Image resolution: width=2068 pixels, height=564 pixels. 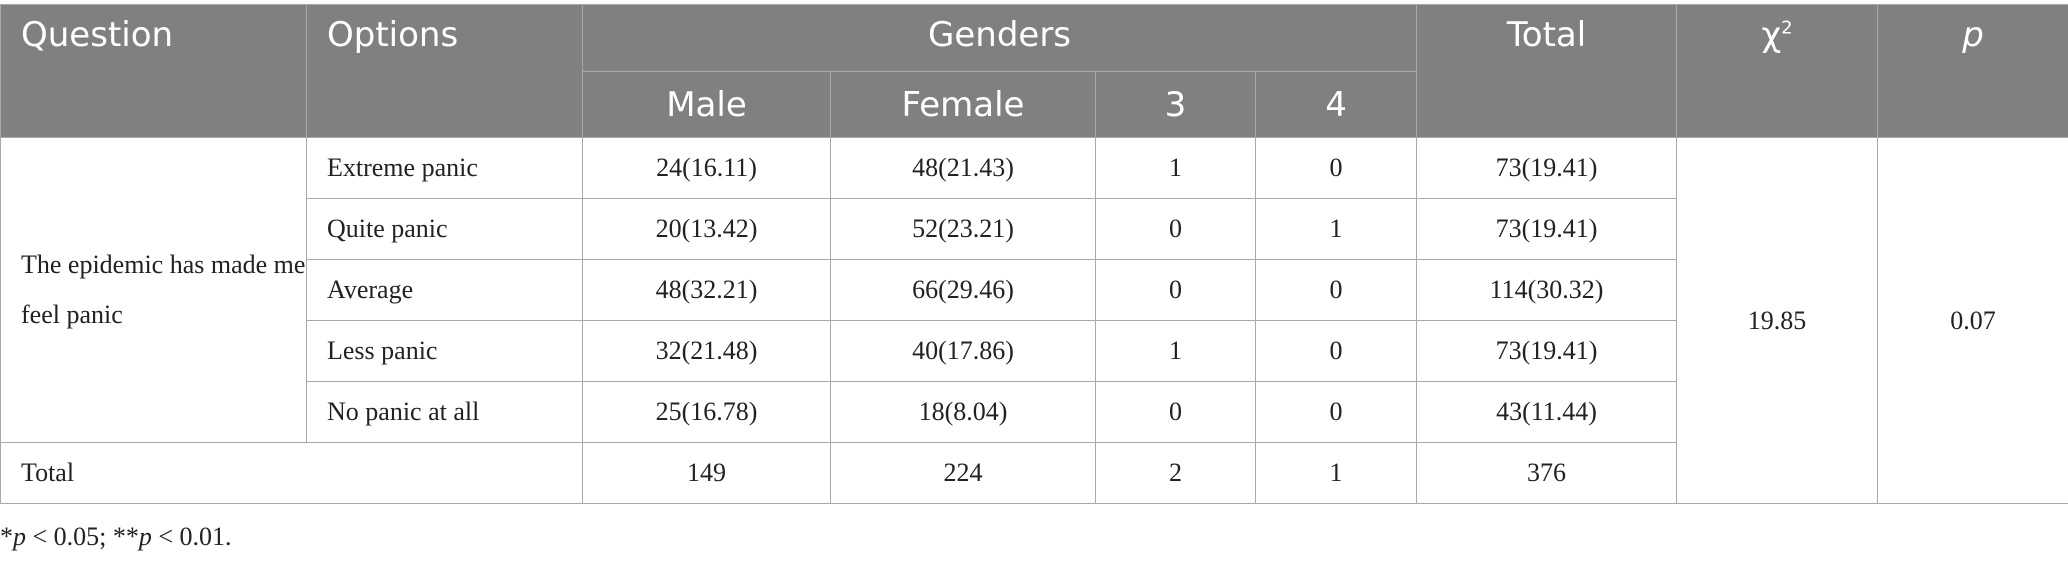 I want to click on footnote-star: *, so click(x=6, y=536).